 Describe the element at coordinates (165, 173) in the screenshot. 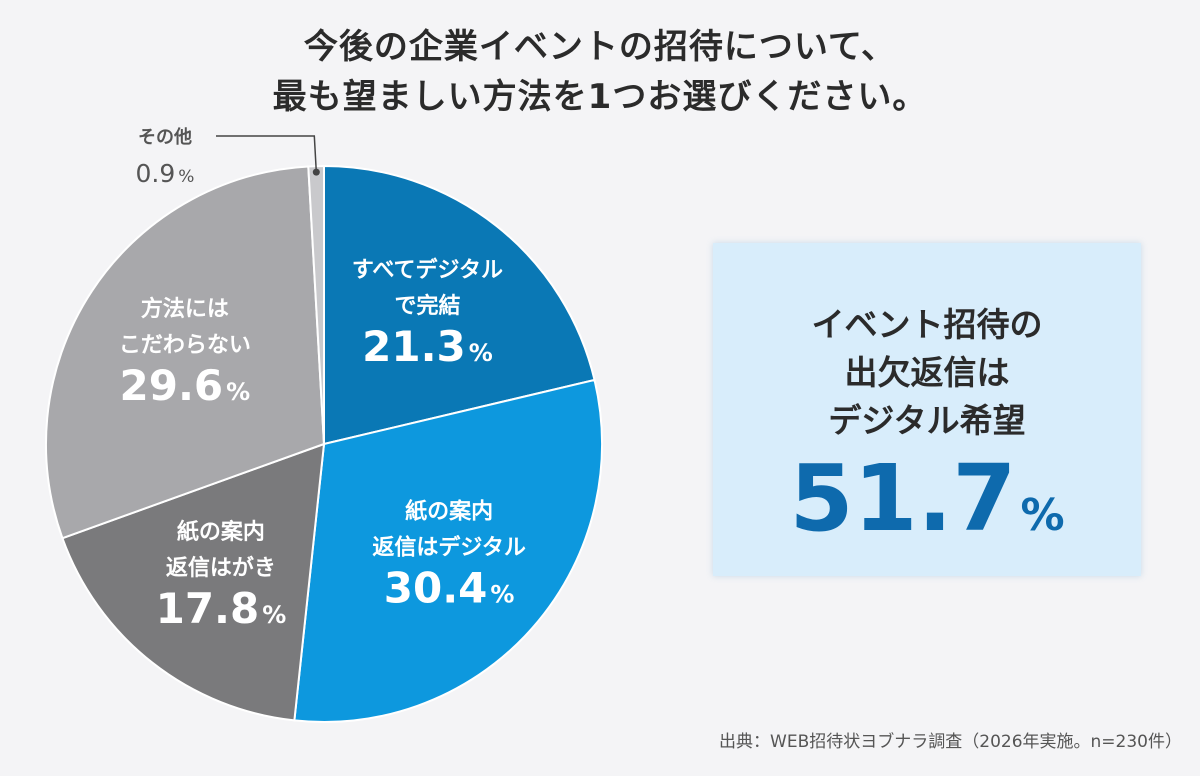

I see `slice-value-other: 0.9%` at that location.